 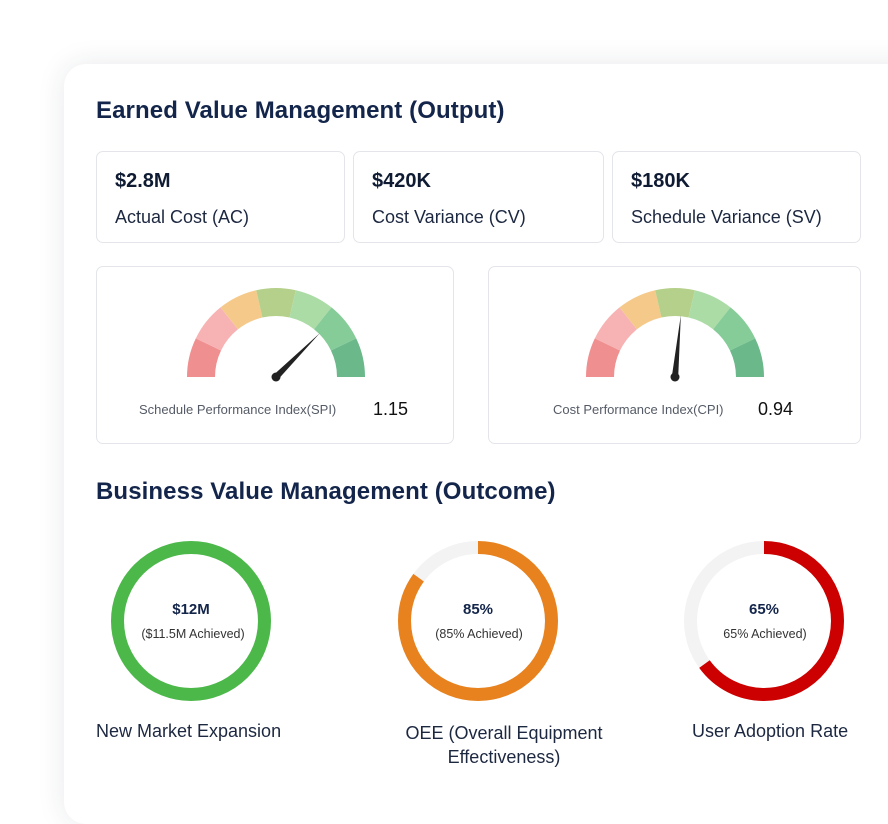 I want to click on ring-title: New Market Expansion, so click(x=189, y=731).